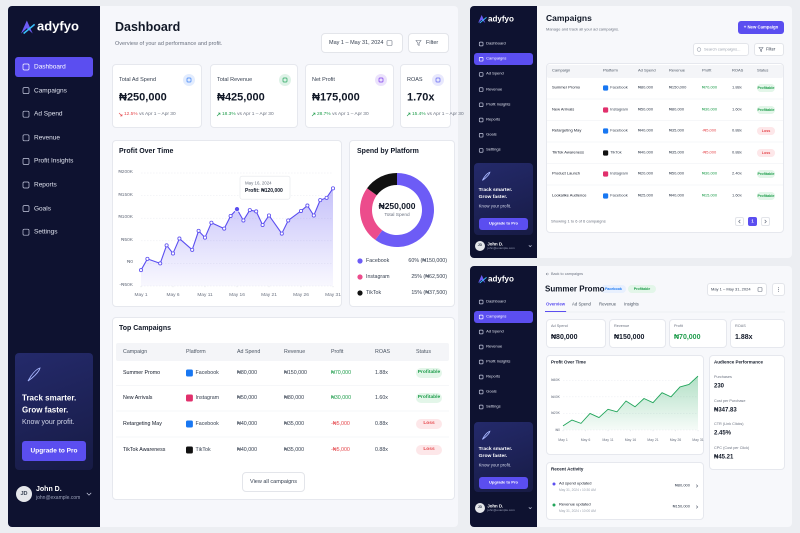  I want to click on campaign-name: Summer Promo, so click(566, 87).